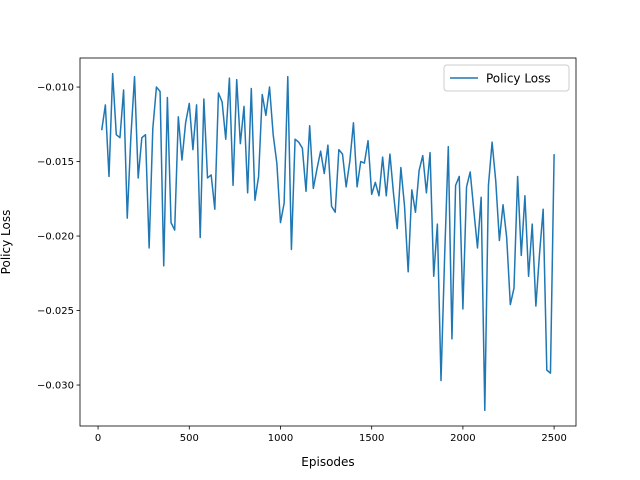 This screenshot has width=640, height=480. What do you see at coordinates (189, 438) in the screenshot?
I see `x-tick-label: 500` at bounding box center [189, 438].